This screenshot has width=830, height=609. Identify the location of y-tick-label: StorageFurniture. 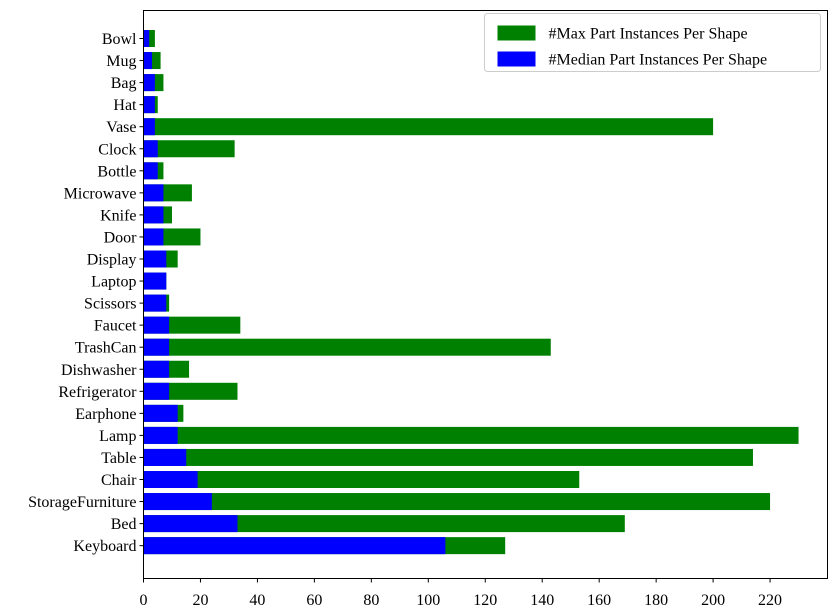
(82, 502).